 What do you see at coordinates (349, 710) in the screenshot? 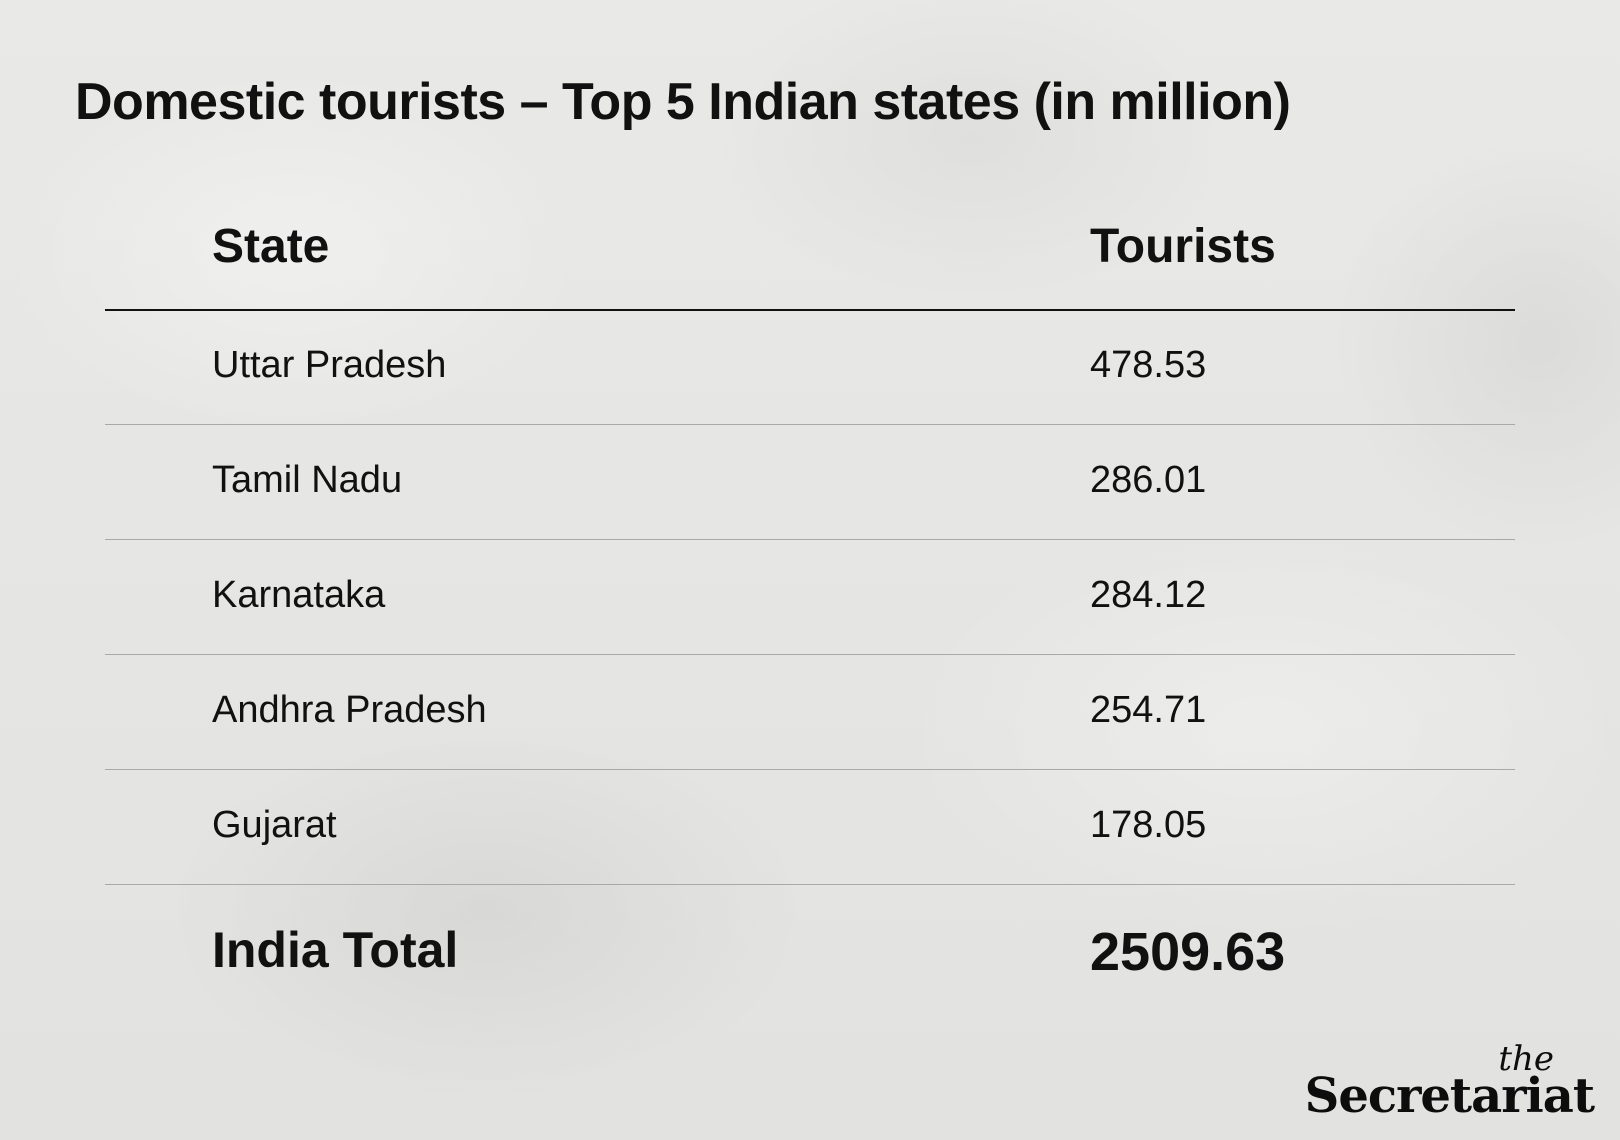
I see `state-cell: Andhra Pradesh` at bounding box center [349, 710].